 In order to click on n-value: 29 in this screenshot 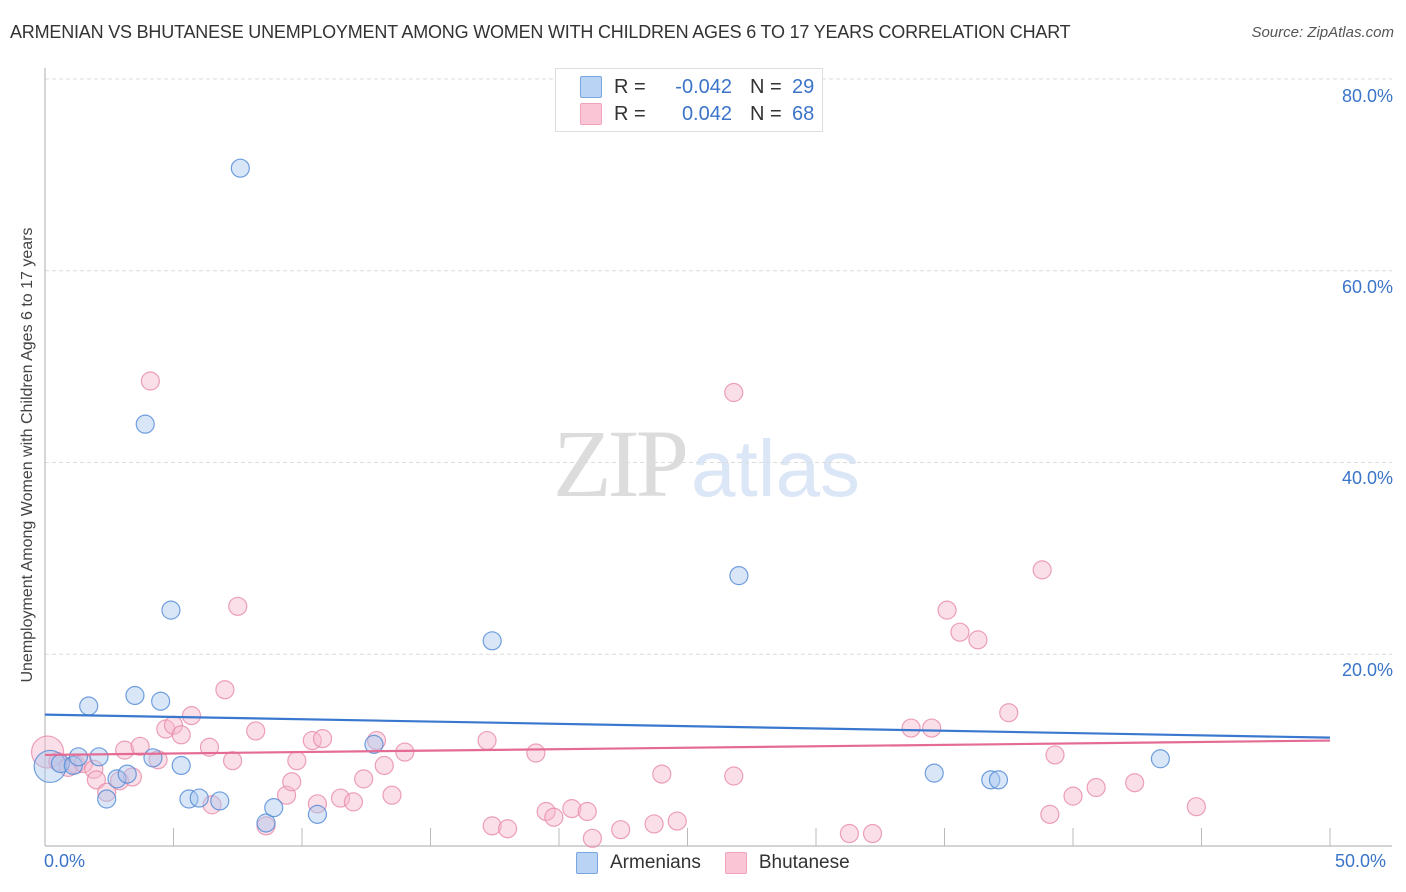, I will do `click(803, 86)`.